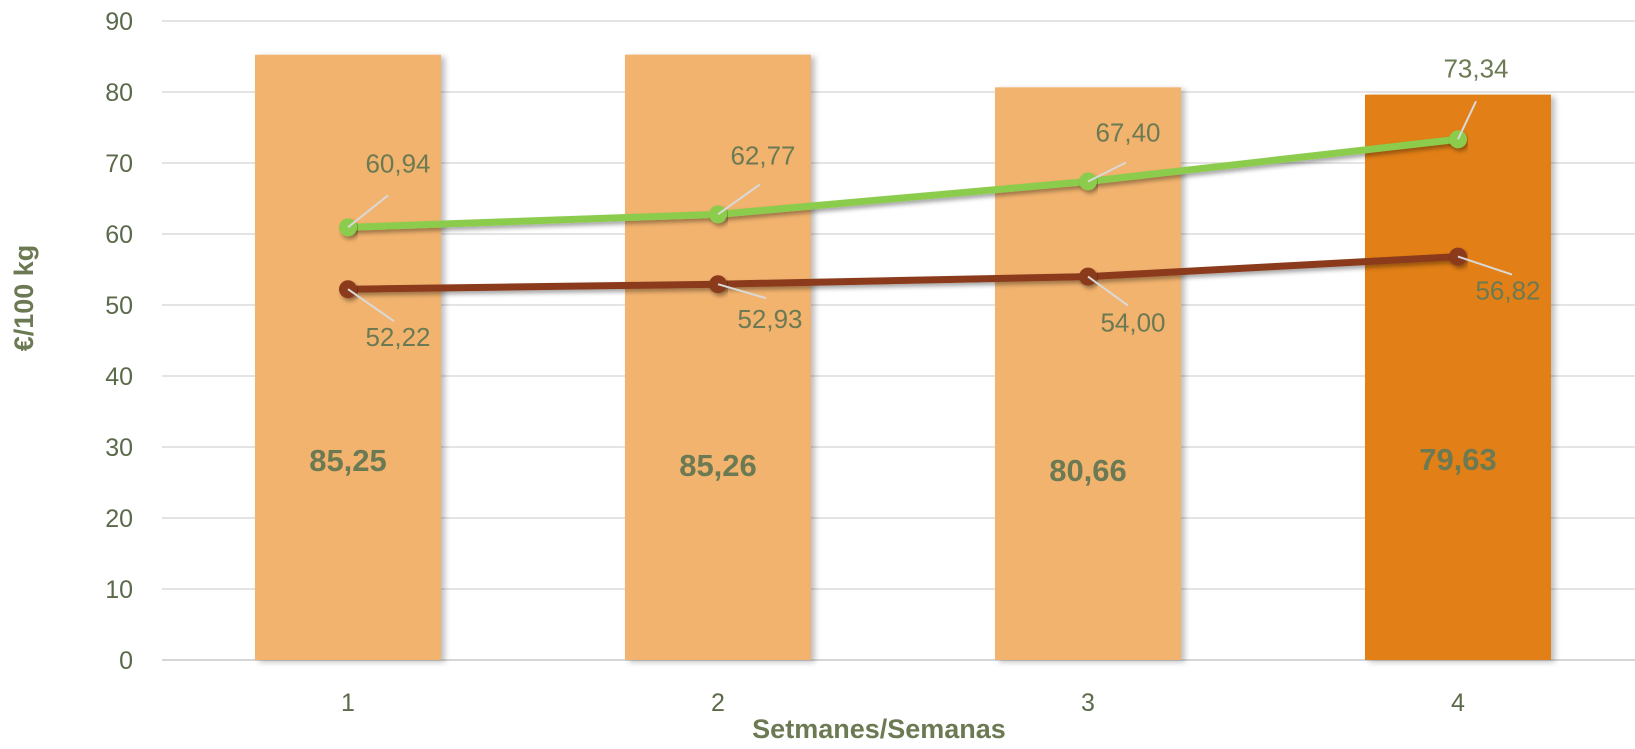 The width and height of the screenshot is (1635, 749). I want to click on bar-value-label: 80,66, so click(1088, 470).